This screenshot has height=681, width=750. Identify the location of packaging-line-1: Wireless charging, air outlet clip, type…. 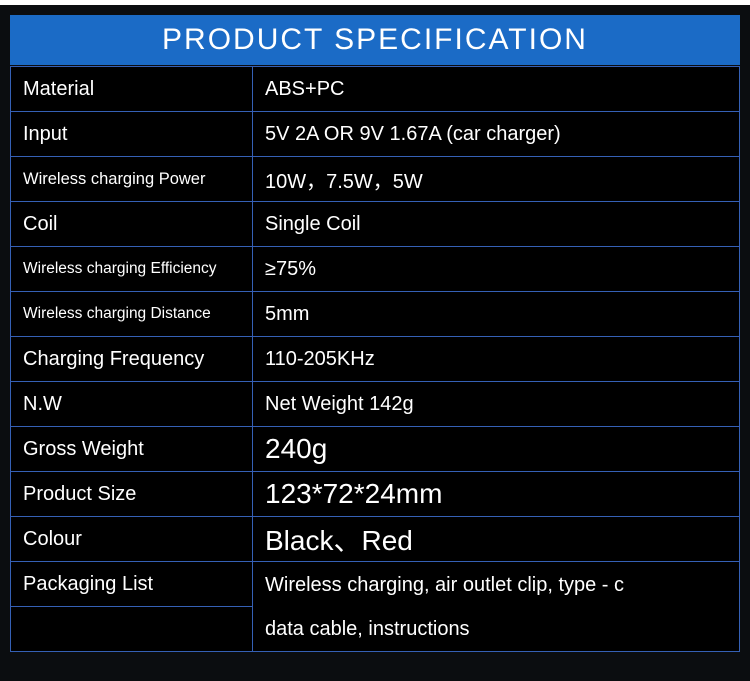
(445, 584).